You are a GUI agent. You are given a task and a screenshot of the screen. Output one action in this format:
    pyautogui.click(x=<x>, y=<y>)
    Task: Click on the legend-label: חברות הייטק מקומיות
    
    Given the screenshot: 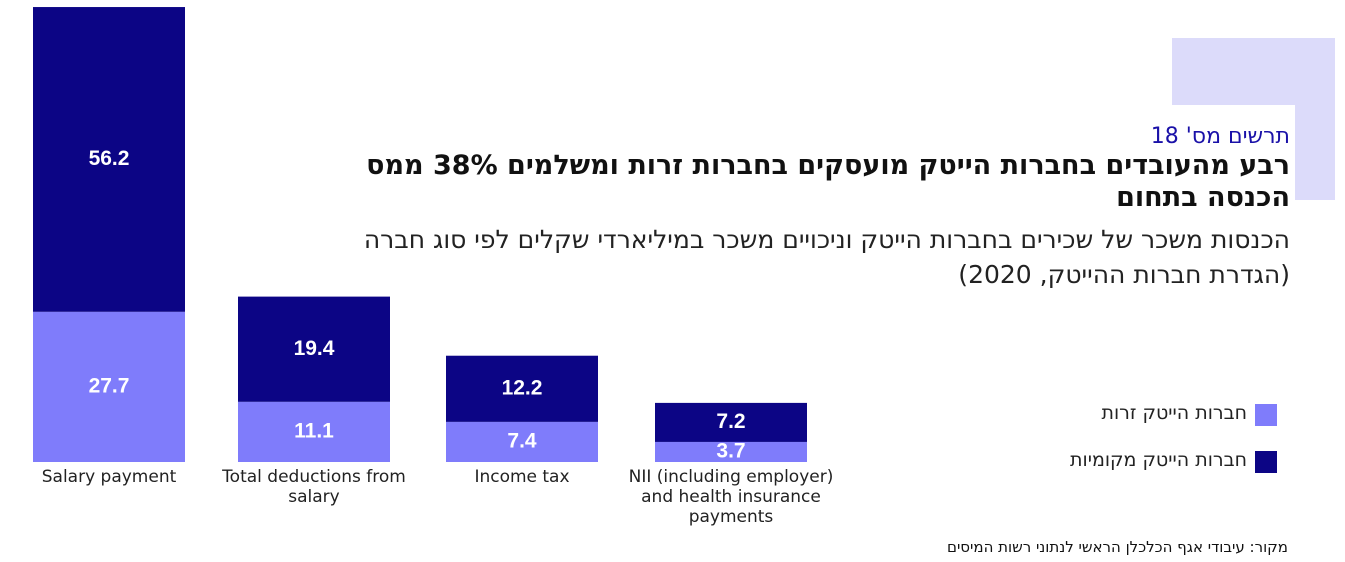 What is the action you would take?
    pyautogui.click(x=1158, y=460)
    